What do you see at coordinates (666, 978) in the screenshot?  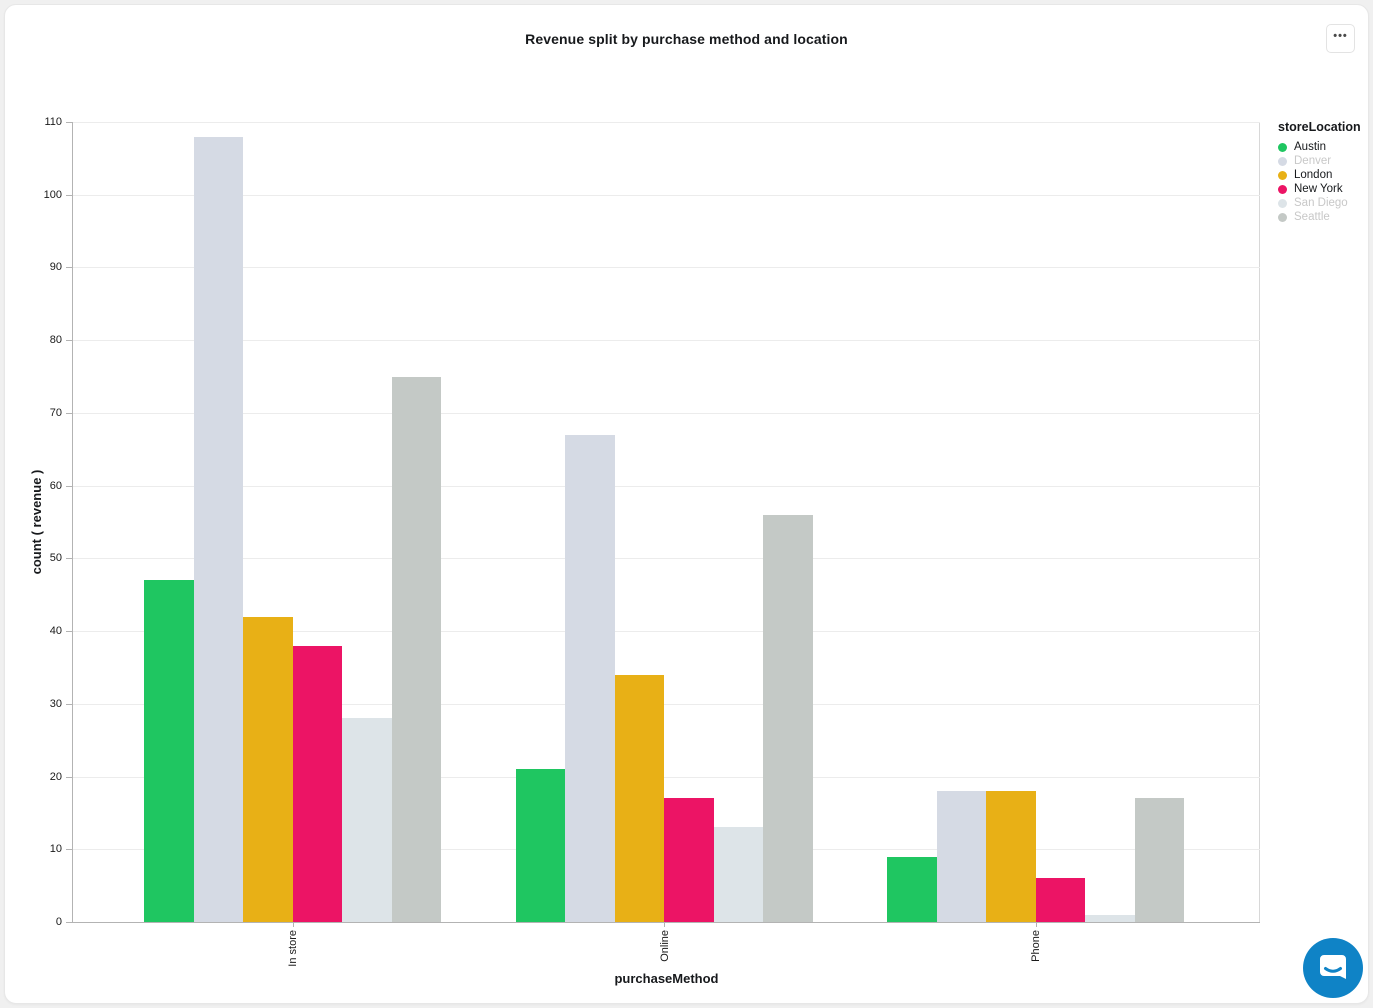 I see `x-axis-title: purchaseMethod` at bounding box center [666, 978].